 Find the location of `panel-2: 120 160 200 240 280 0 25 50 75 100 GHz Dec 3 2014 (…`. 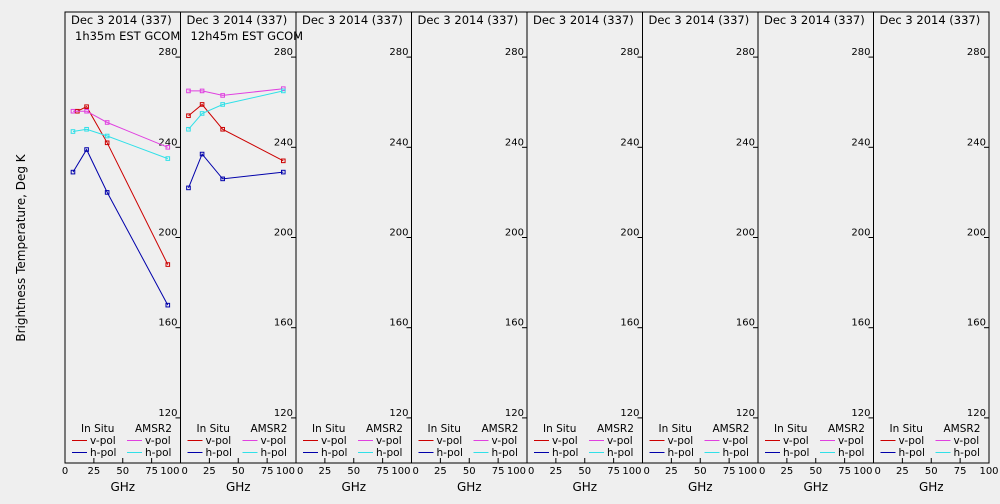

panel-2: 120 160 200 240 280 0 25 50 75 100 GHz Dec 3 2014 (… is located at coordinates (242, 252).